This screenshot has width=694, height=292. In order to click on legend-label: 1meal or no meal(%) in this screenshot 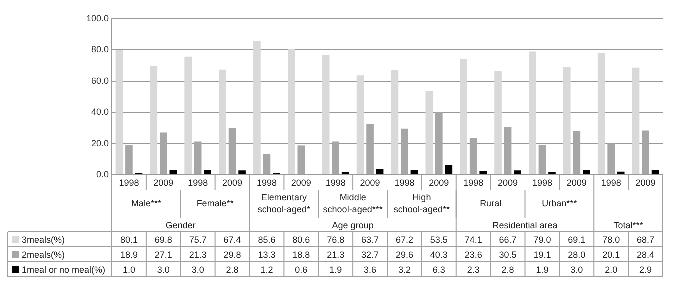, I will do `click(64, 269)`.